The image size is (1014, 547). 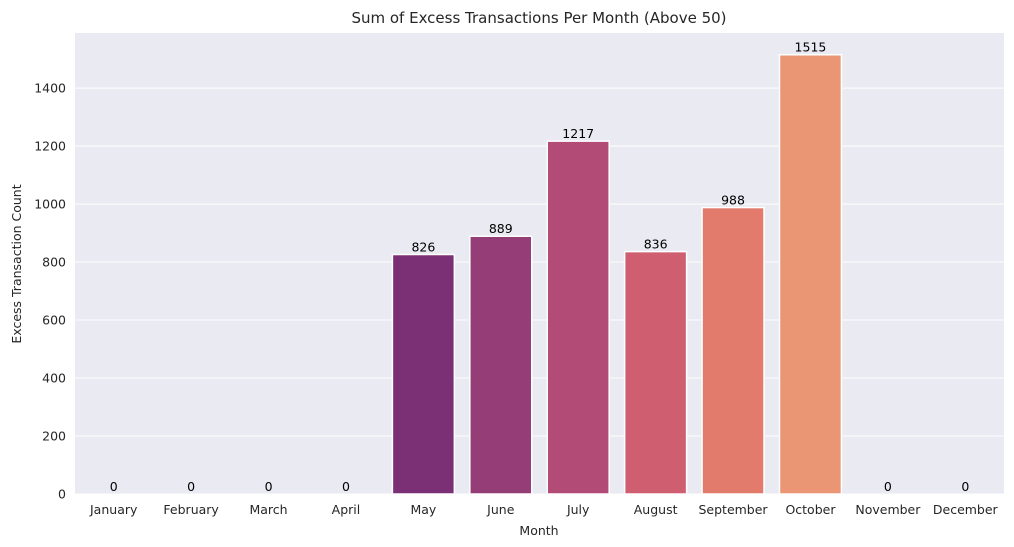 What do you see at coordinates (810, 509) in the screenshot?
I see `x-tick-label-october: October` at bounding box center [810, 509].